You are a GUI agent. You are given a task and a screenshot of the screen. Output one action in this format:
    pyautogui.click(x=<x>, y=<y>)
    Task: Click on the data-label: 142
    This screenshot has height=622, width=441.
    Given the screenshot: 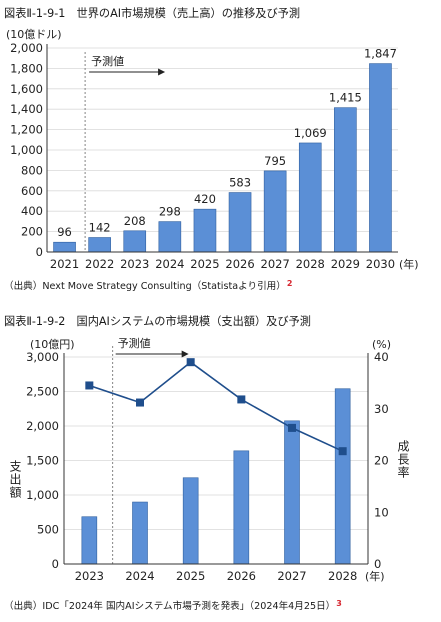 What is the action you would take?
    pyautogui.click(x=100, y=228)
    